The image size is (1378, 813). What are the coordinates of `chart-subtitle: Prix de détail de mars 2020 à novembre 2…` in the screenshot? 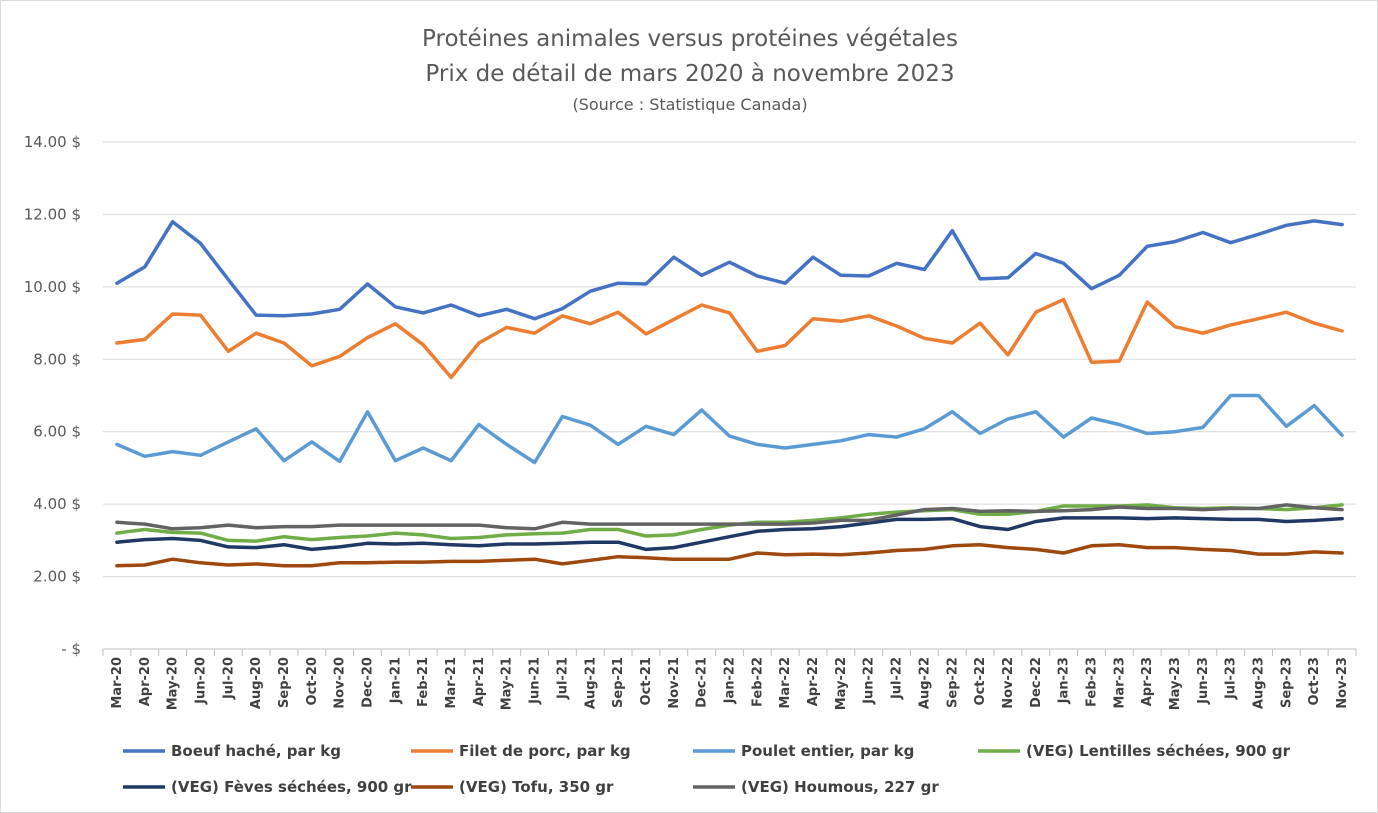 It's located at (689, 74).